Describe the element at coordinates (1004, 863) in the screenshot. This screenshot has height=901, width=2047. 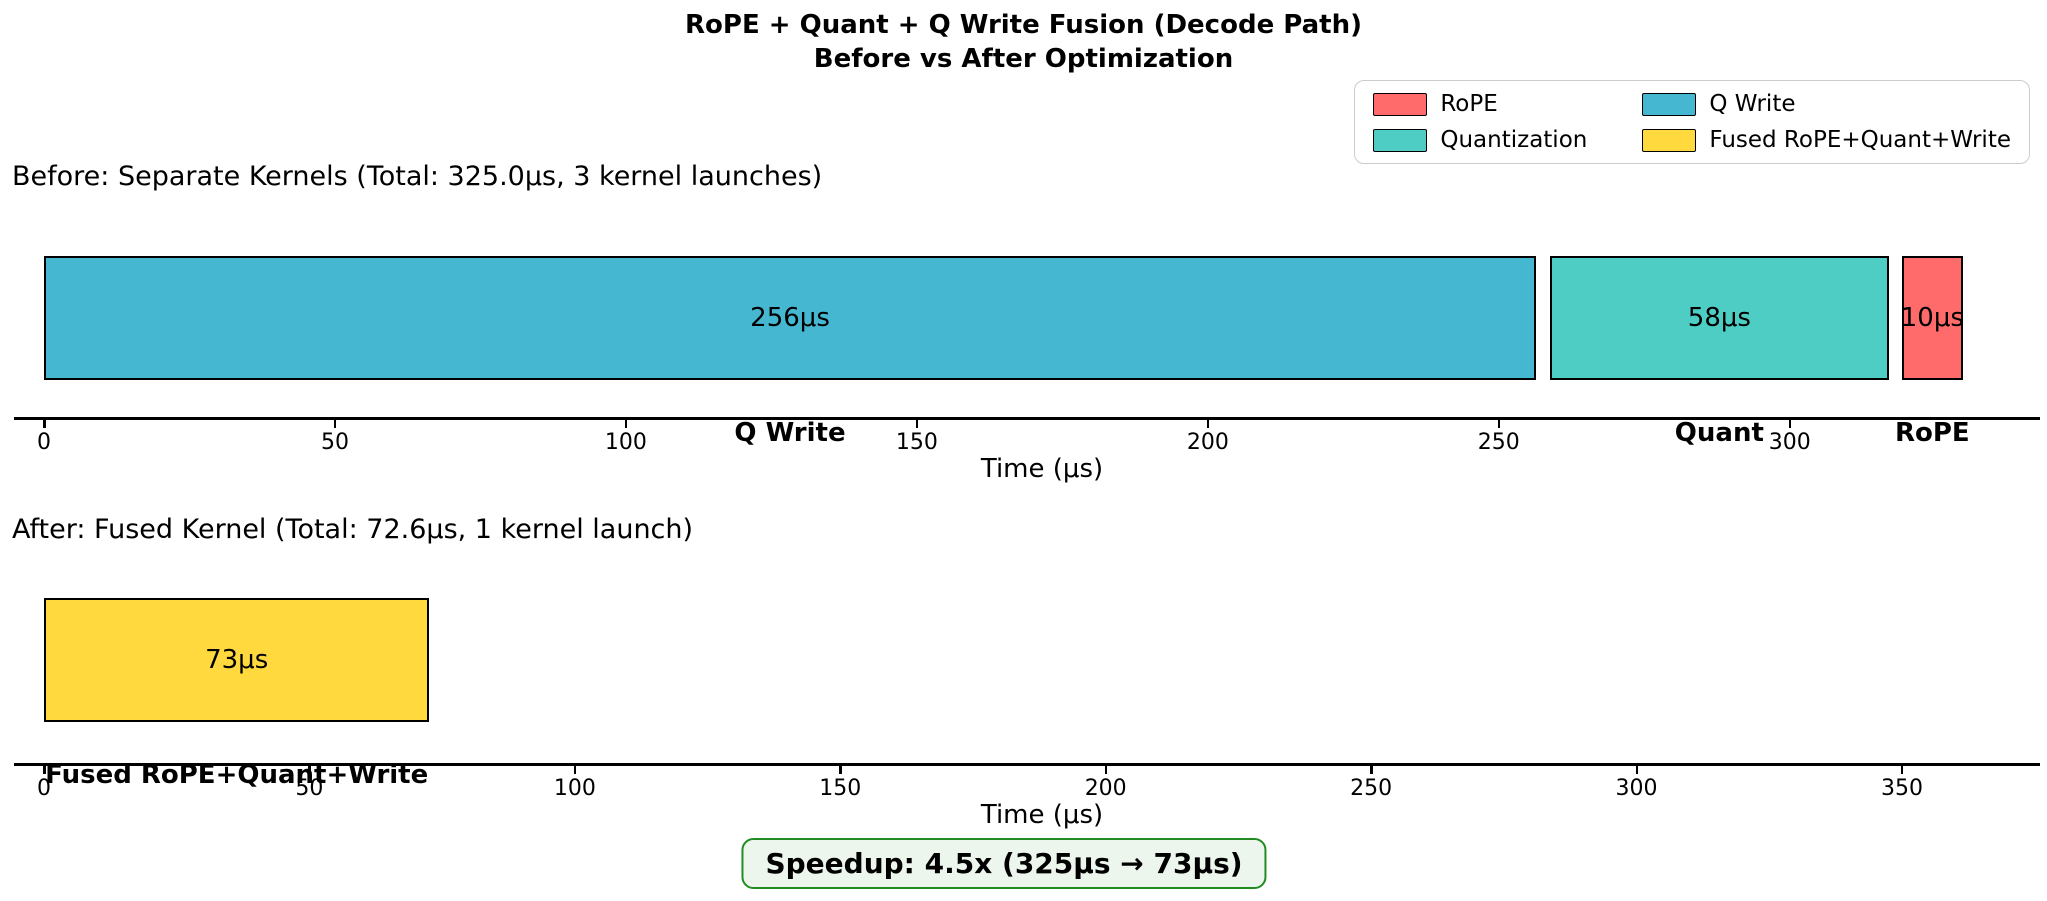
I see `speedup-badge: Speedup: 4.5x (325μs → 73μs)` at that location.